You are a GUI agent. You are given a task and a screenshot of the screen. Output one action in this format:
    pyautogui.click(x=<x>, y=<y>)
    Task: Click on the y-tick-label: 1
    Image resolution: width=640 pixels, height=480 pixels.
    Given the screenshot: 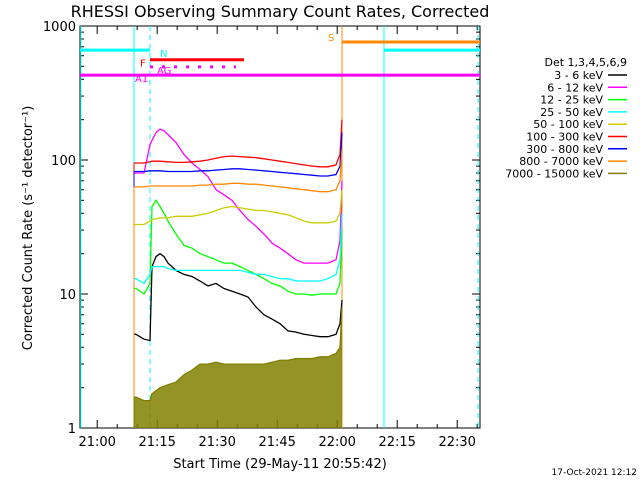 What is the action you would take?
    pyautogui.click(x=72, y=429)
    